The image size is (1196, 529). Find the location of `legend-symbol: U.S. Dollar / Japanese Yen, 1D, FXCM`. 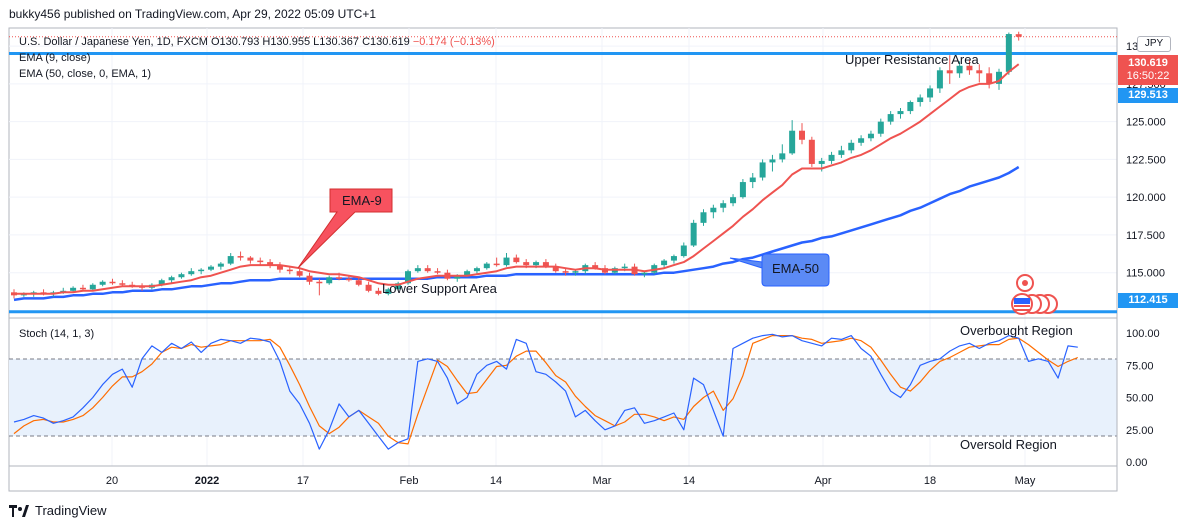

legend-symbol: U.S. Dollar / Japanese Yen, 1D, FXCM is located at coordinates (113, 42).